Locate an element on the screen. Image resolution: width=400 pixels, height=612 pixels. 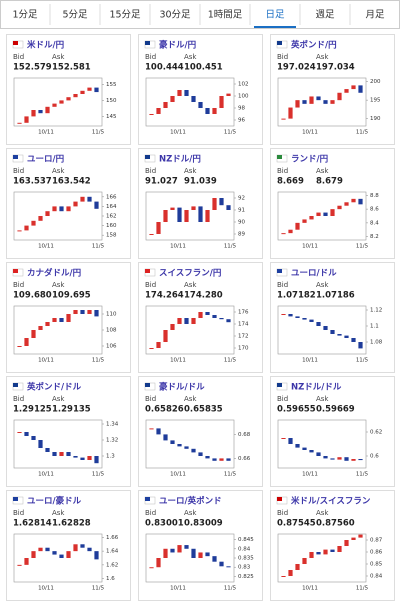
bid-value: 109.680 is located at coordinates (32, 296).